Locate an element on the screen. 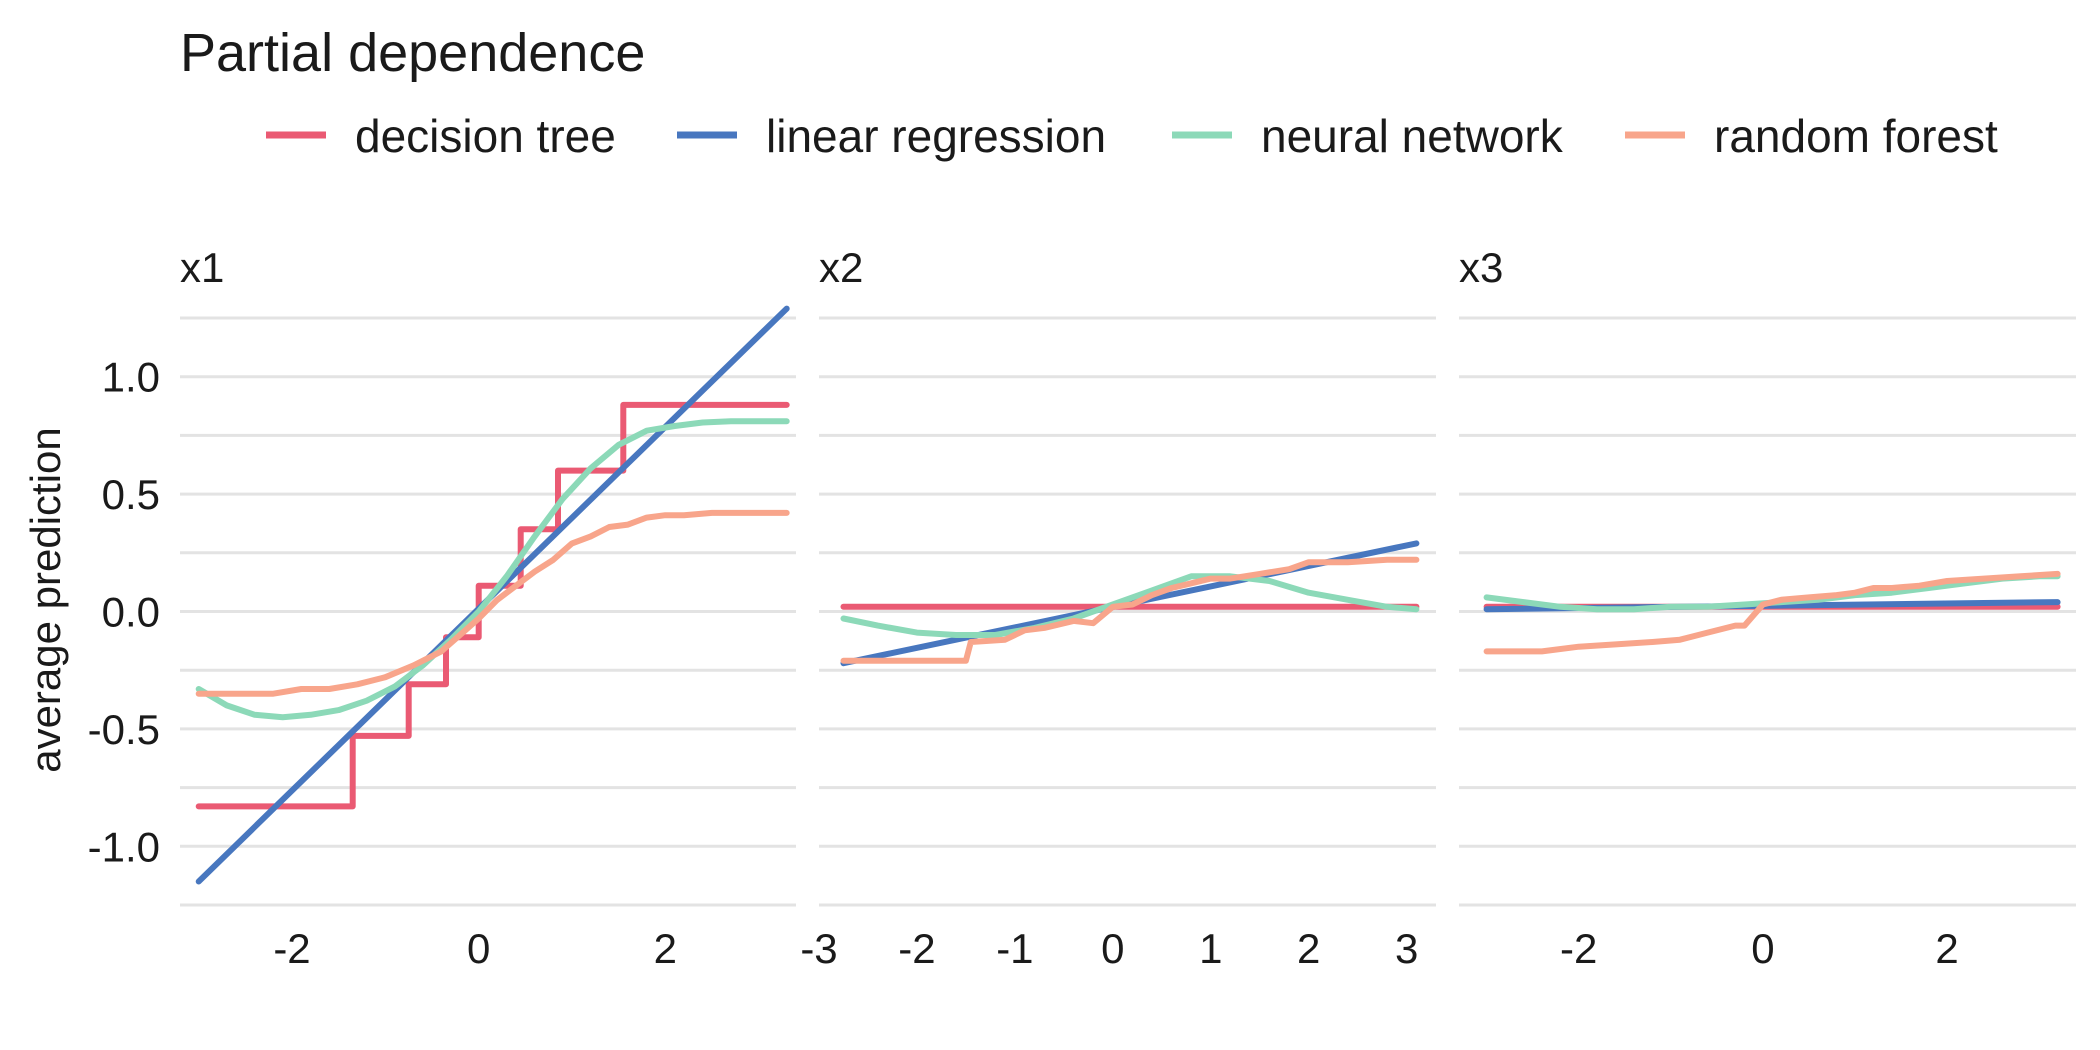  legend-item-random-forest: random forest is located at coordinates (1811, 136).